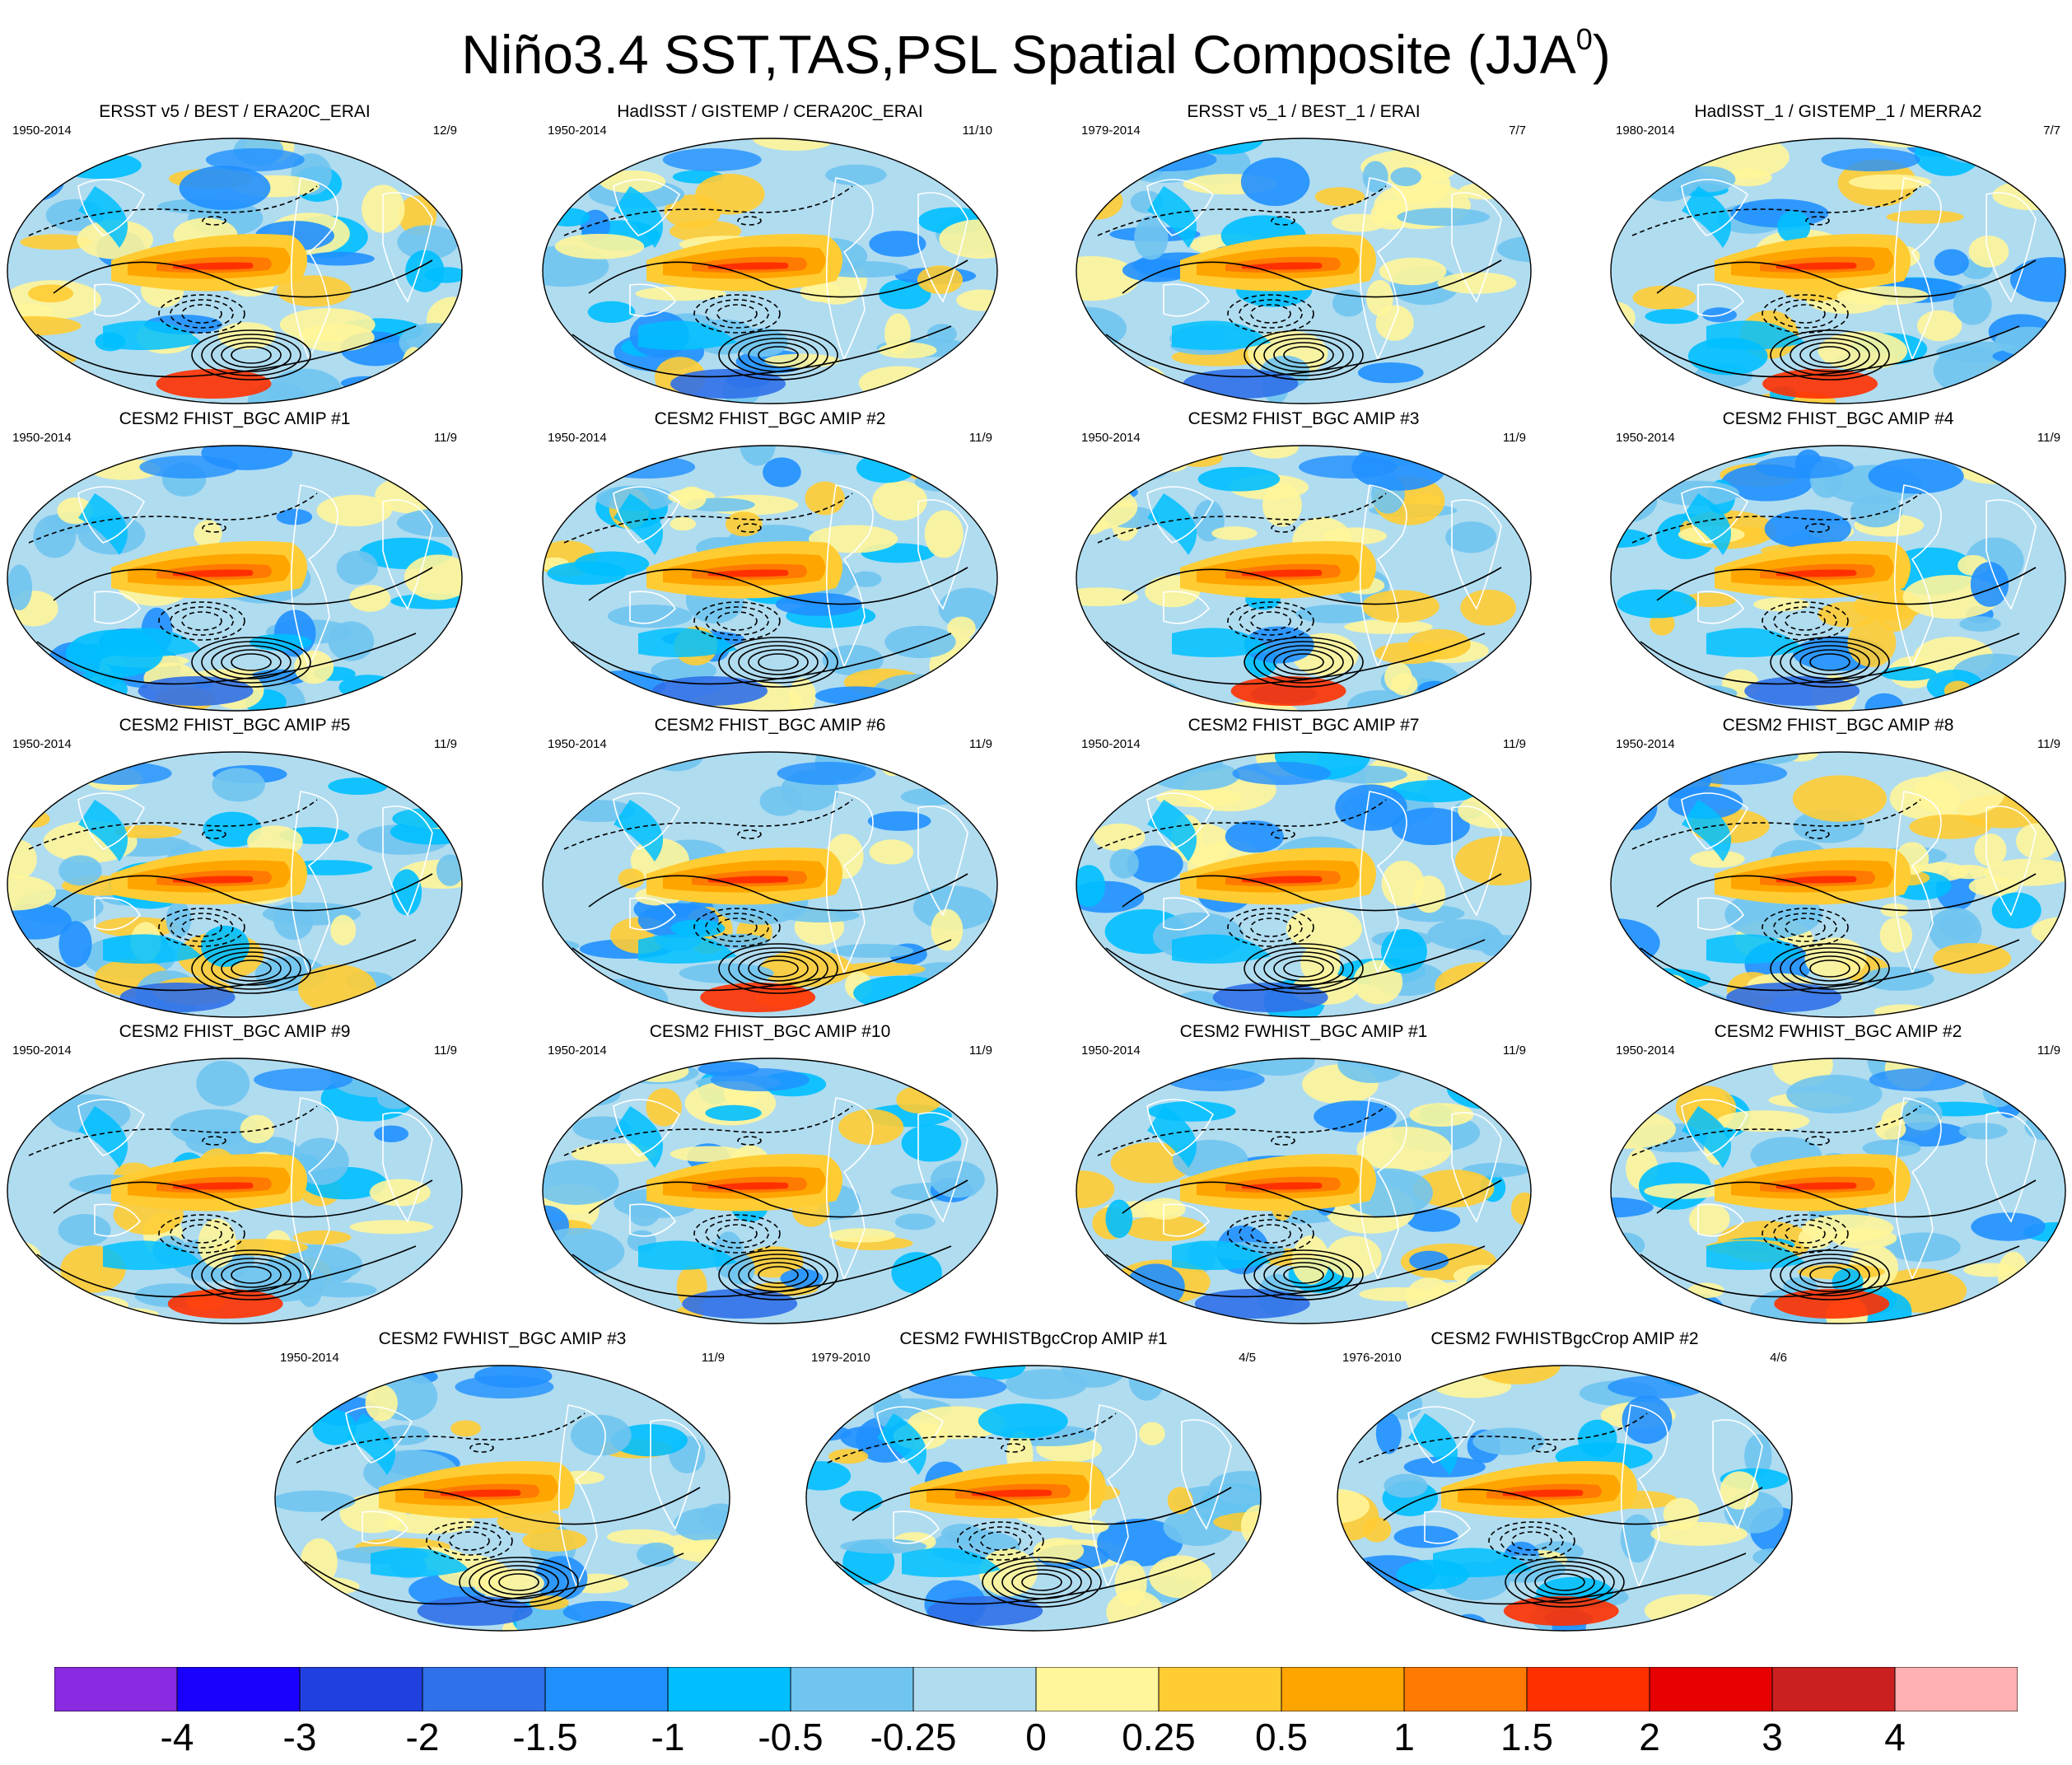 This screenshot has height=1765, width=2072. I want to click on panel-title: CESM2 FHIST_BGC AMIP #8, so click(1838, 725).